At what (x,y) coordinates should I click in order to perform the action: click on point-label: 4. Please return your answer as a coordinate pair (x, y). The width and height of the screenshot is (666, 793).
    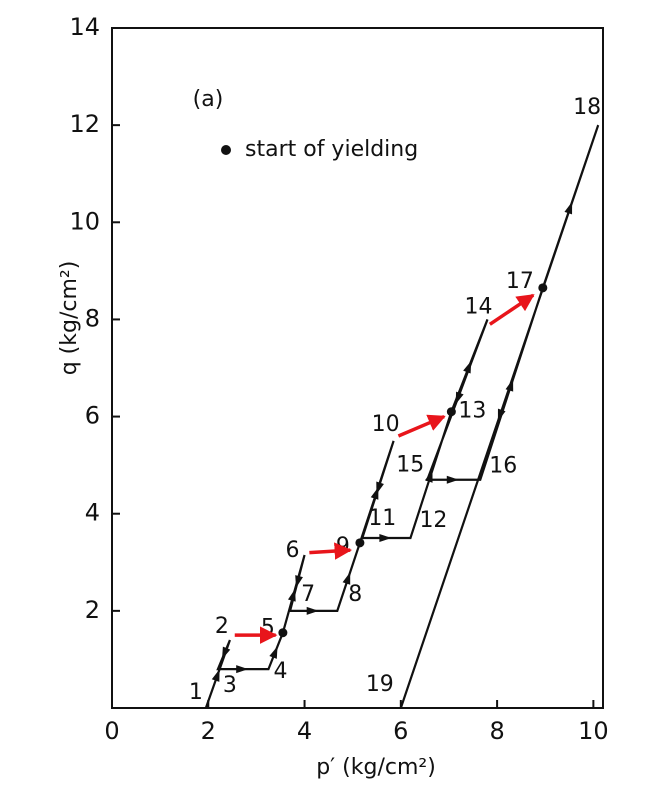
    Looking at the image, I should click on (280, 671).